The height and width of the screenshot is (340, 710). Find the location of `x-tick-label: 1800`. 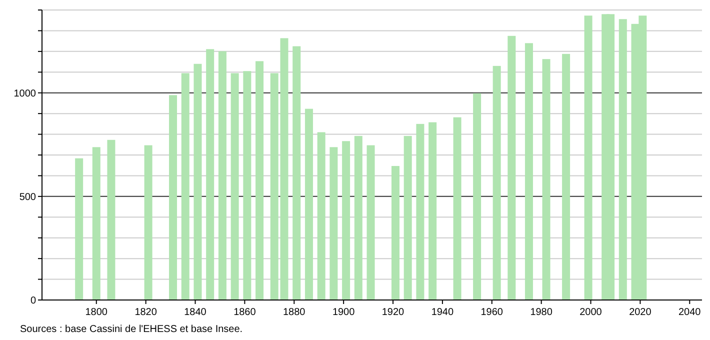

x-tick-label: 1800 is located at coordinates (96, 312).